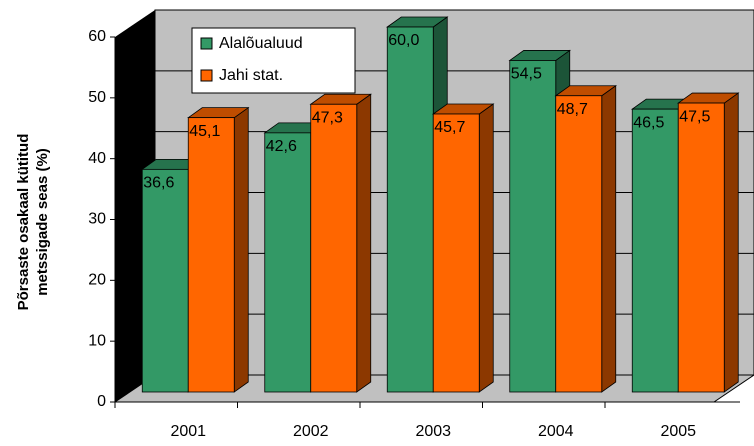 The width and height of the screenshot is (754, 446). What do you see at coordinates (97, 280) in the screenshot?
I see `y-tick-label: 20` at bounding box center [97, 280].